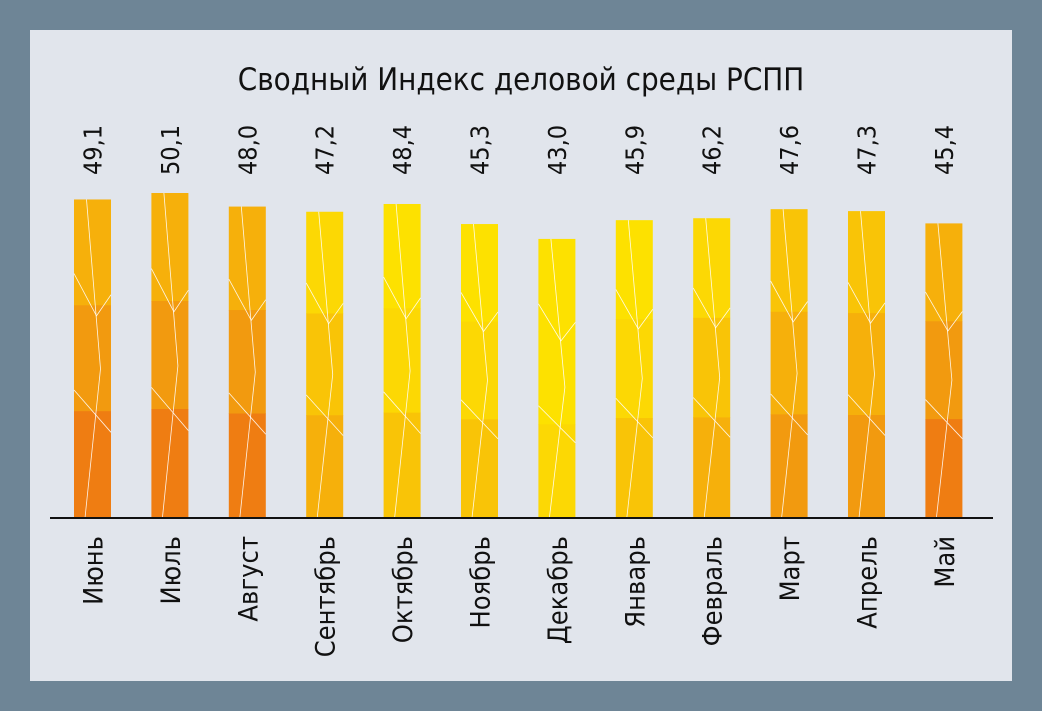 The image size is (1042, 711). I want to click on category-label: Май, so click(945, 562).